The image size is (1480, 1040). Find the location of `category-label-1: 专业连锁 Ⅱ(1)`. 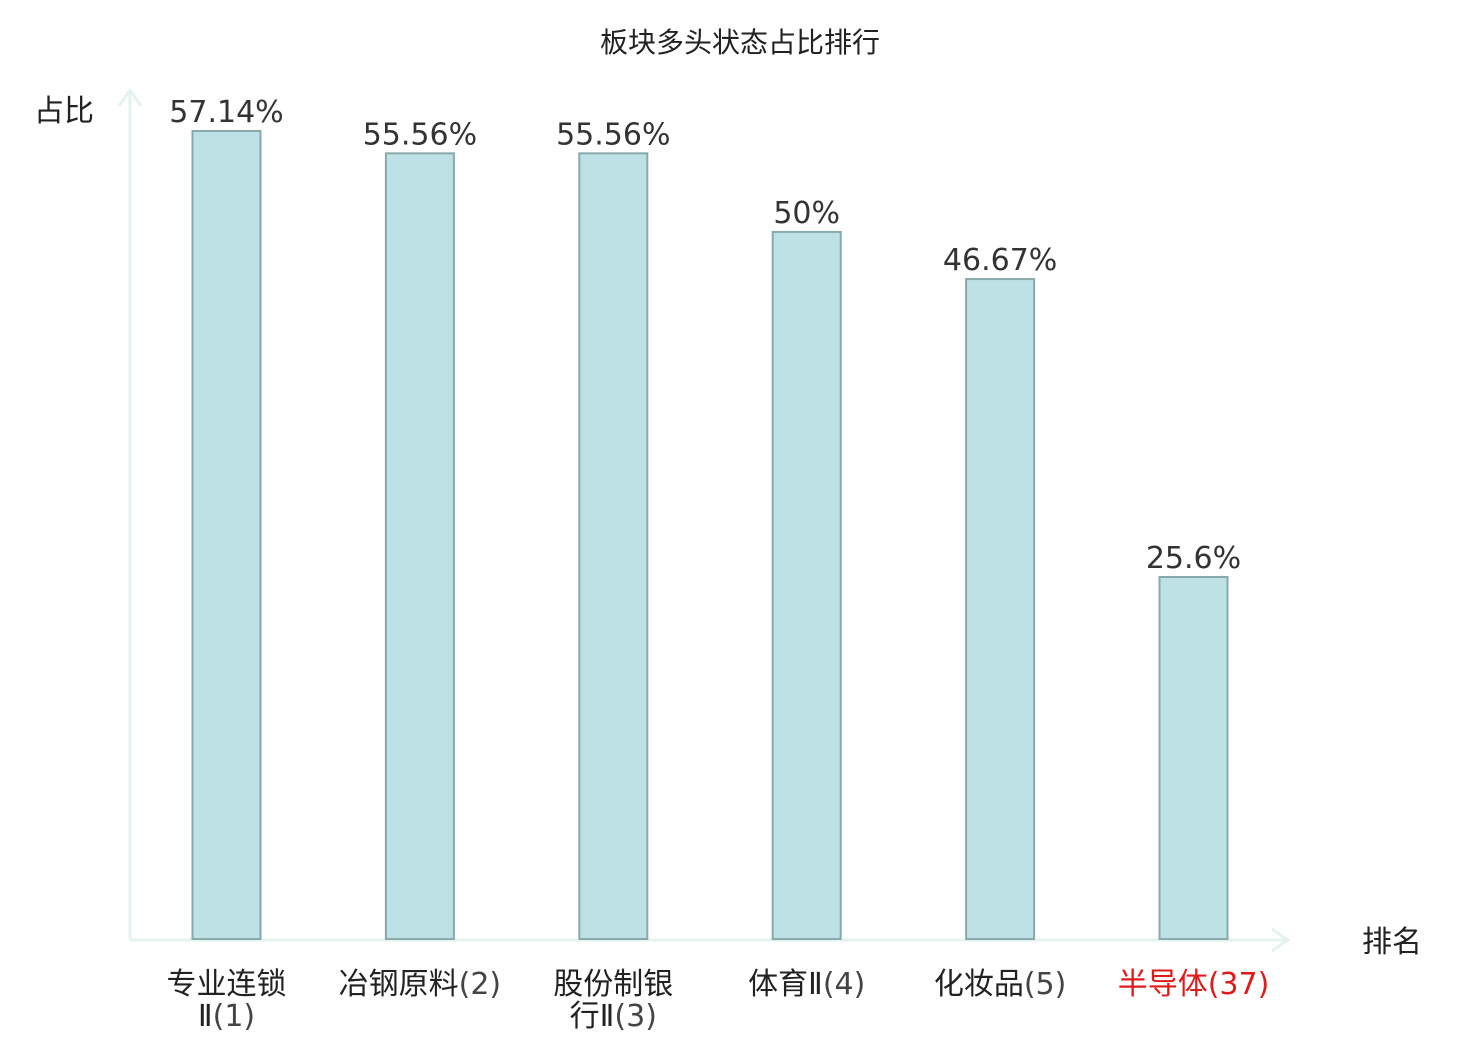

category-label-1: 专业连锁 Ⅱ(1) is located at coordinates (227, 1000).